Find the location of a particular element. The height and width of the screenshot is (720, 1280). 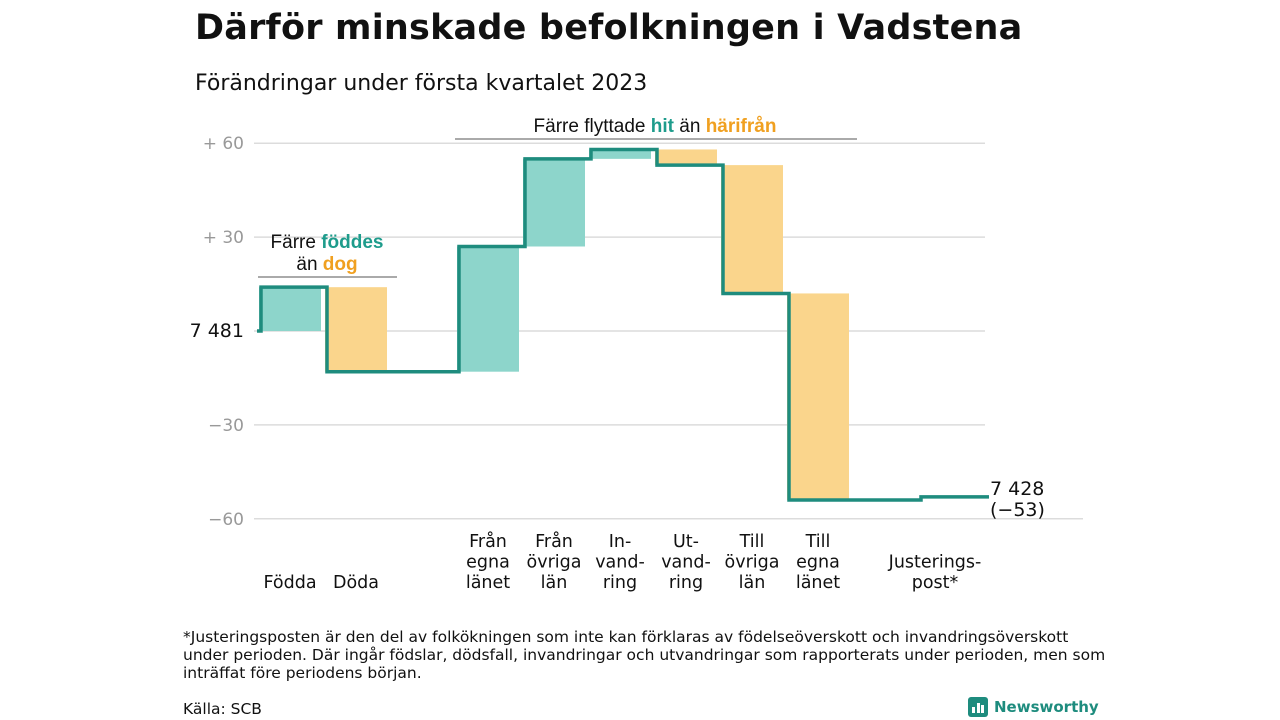

x-tick-label: Födda is located at coordinates (289, 583).